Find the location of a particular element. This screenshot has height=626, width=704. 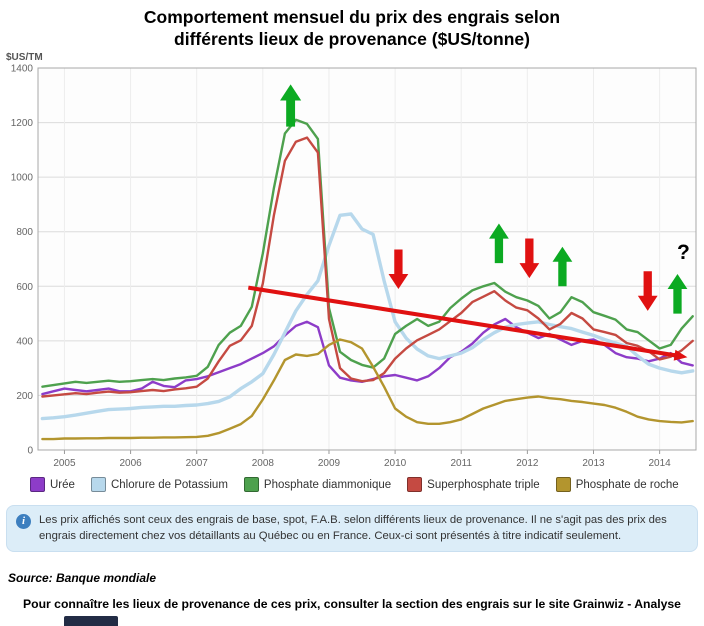

cutoff-element is located at coordinates (91, 621).